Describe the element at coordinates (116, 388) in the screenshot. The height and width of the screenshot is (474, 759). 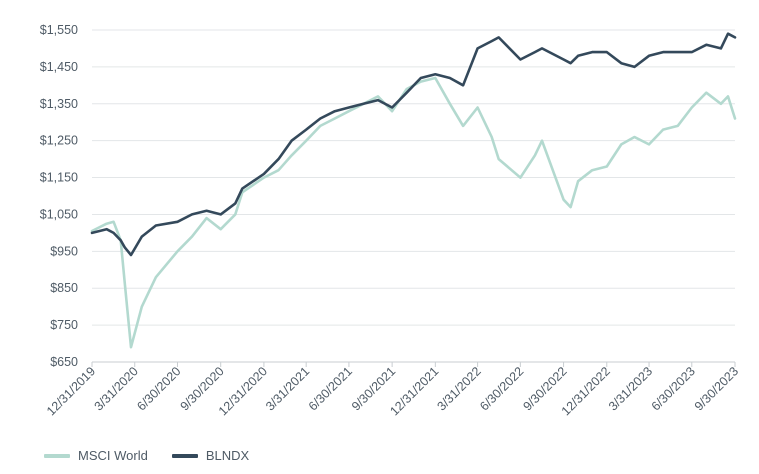
I see `x-tick-label: 3/31/2020` at that location.